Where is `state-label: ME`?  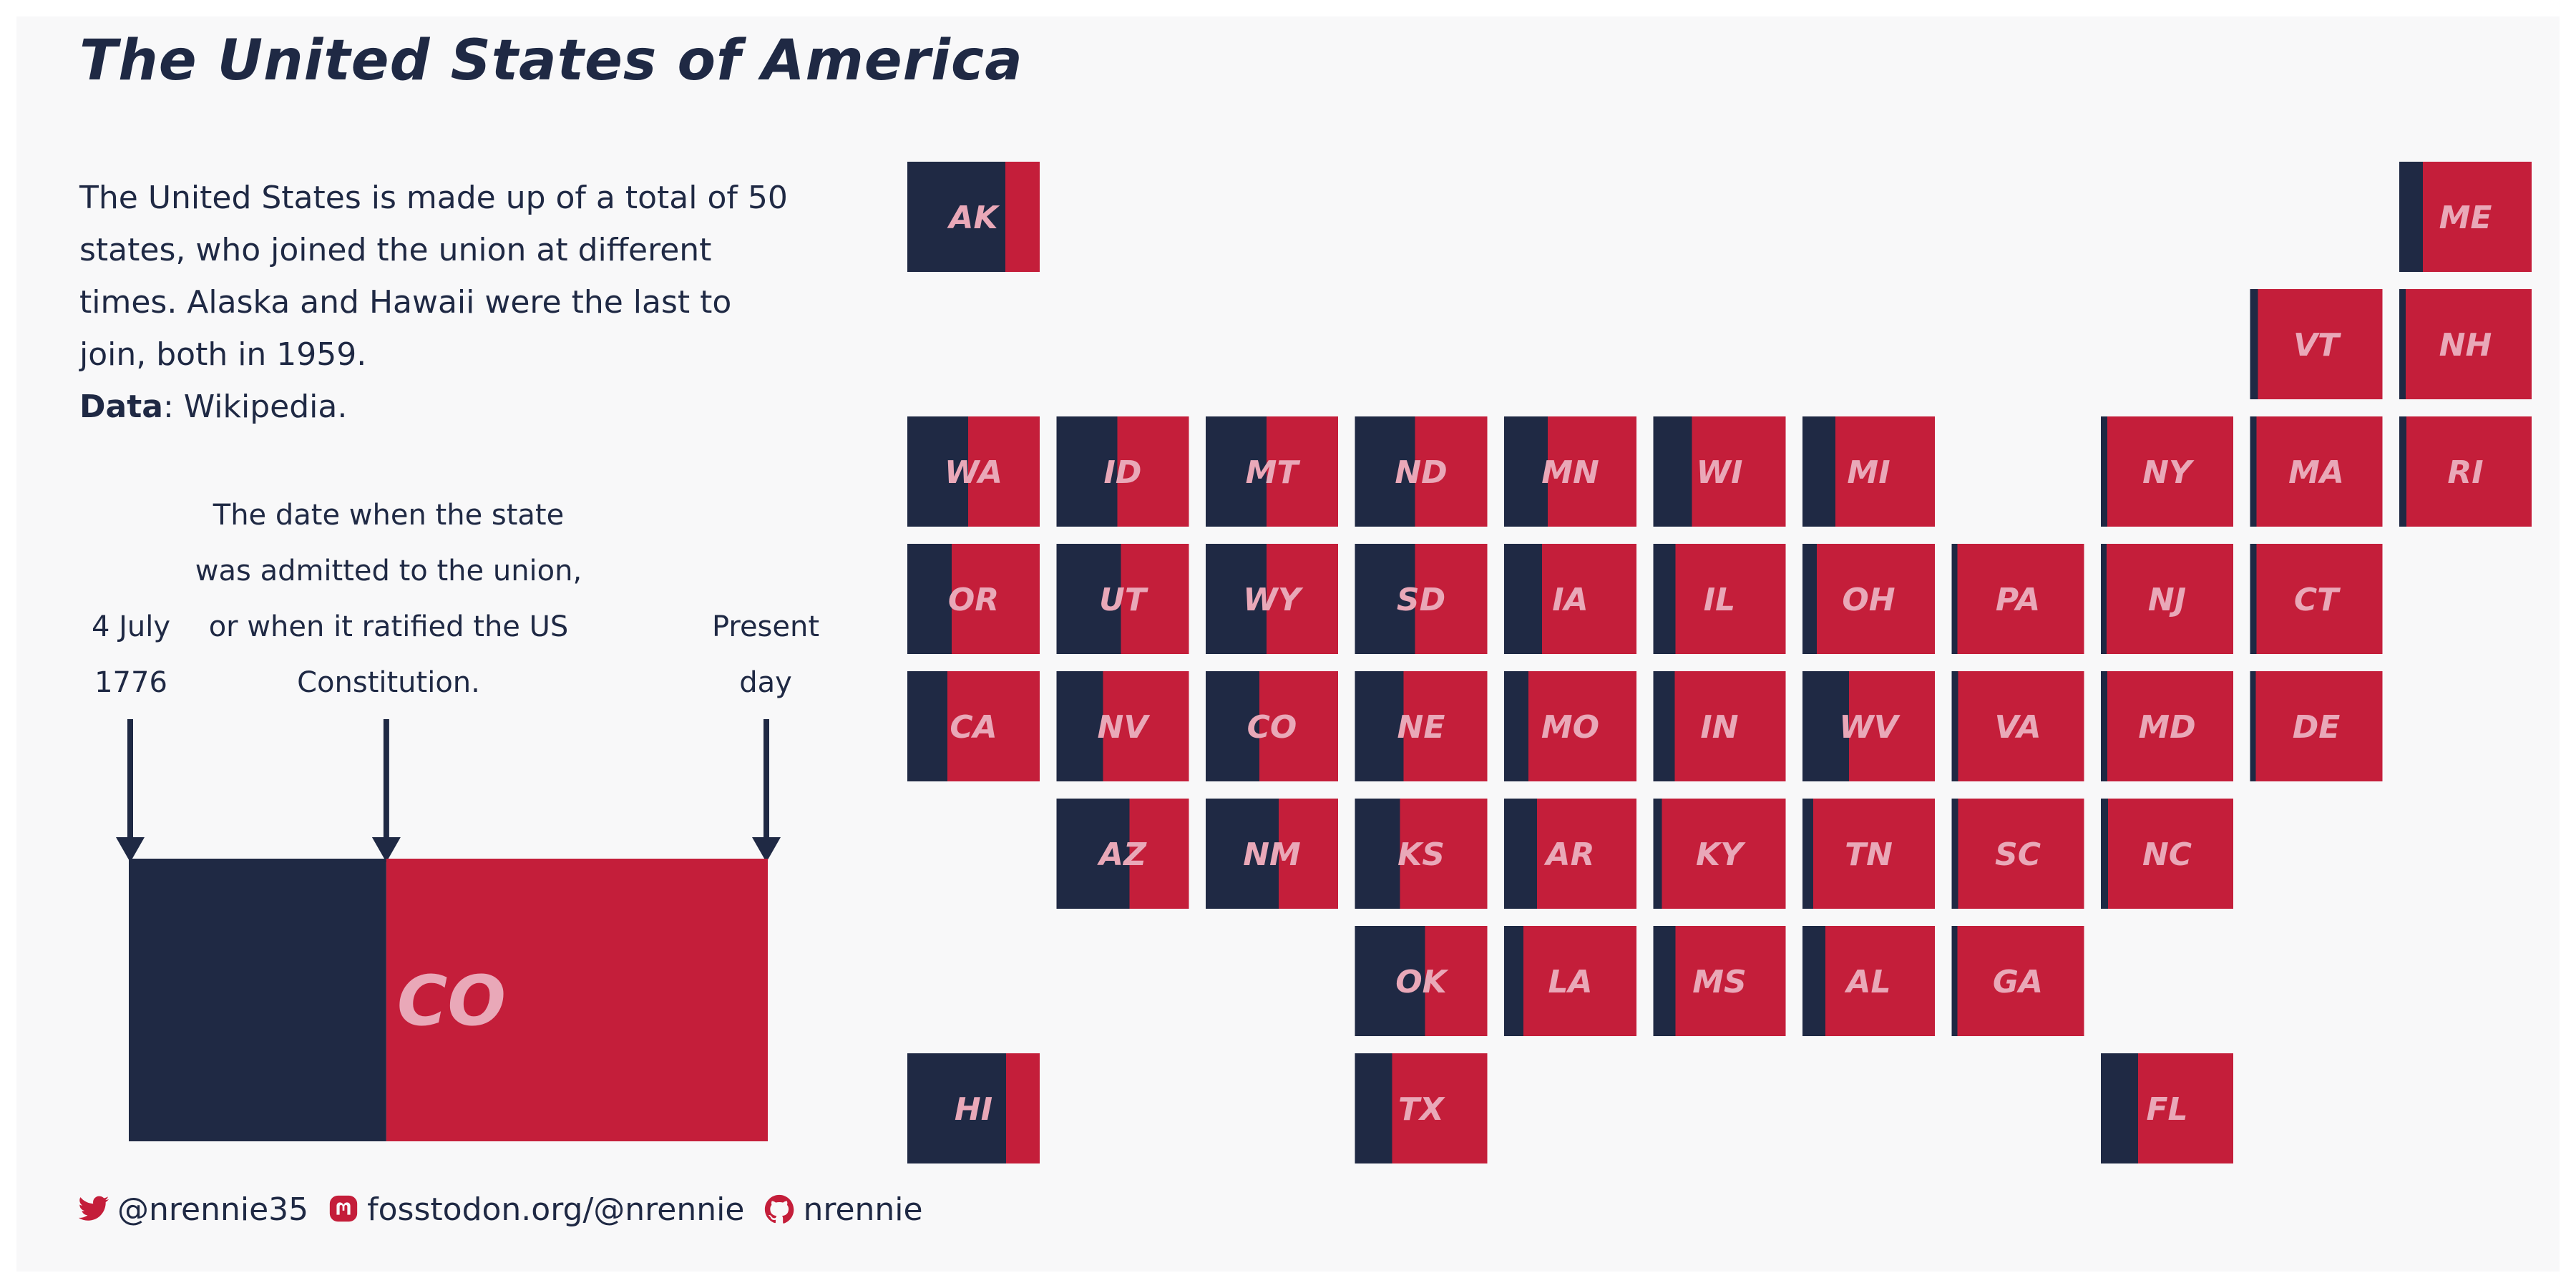
state-label: ME is located at coordinates (2465, 218).